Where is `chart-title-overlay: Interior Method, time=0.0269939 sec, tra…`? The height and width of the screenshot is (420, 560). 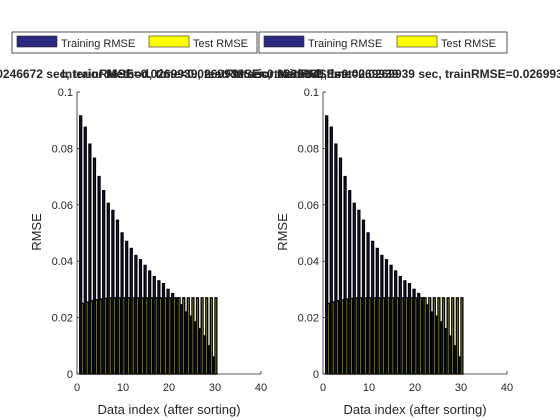
chart-title-overlay: Interior Method, time=0.0269939 sec, tra… is located at coordinates (230, 74).